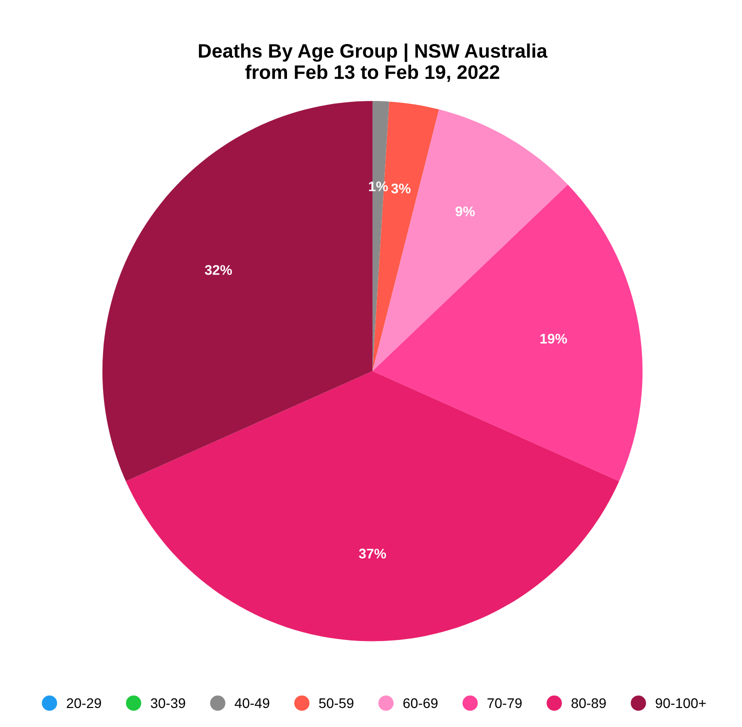 The height and width of the screenshot is (727, 742). Describe the element at coordinates (84, 703) in the screenshot. I see `legend-label: 20-29` at that location.